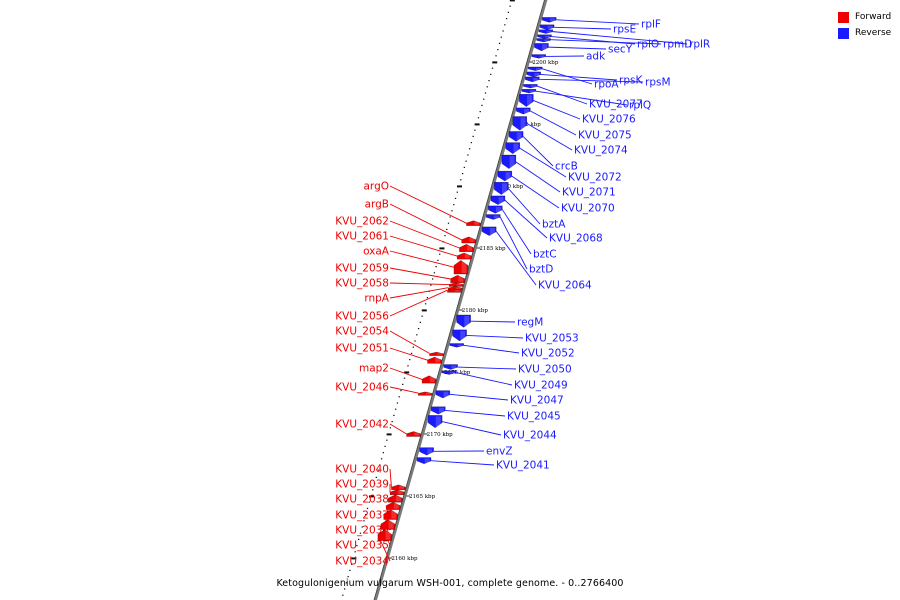 The height and width of the screenshot is (600, 900). Describe the element at coordinates (543, 40) in the screenshot. I see `gene-arrow-rpmD` at that location.